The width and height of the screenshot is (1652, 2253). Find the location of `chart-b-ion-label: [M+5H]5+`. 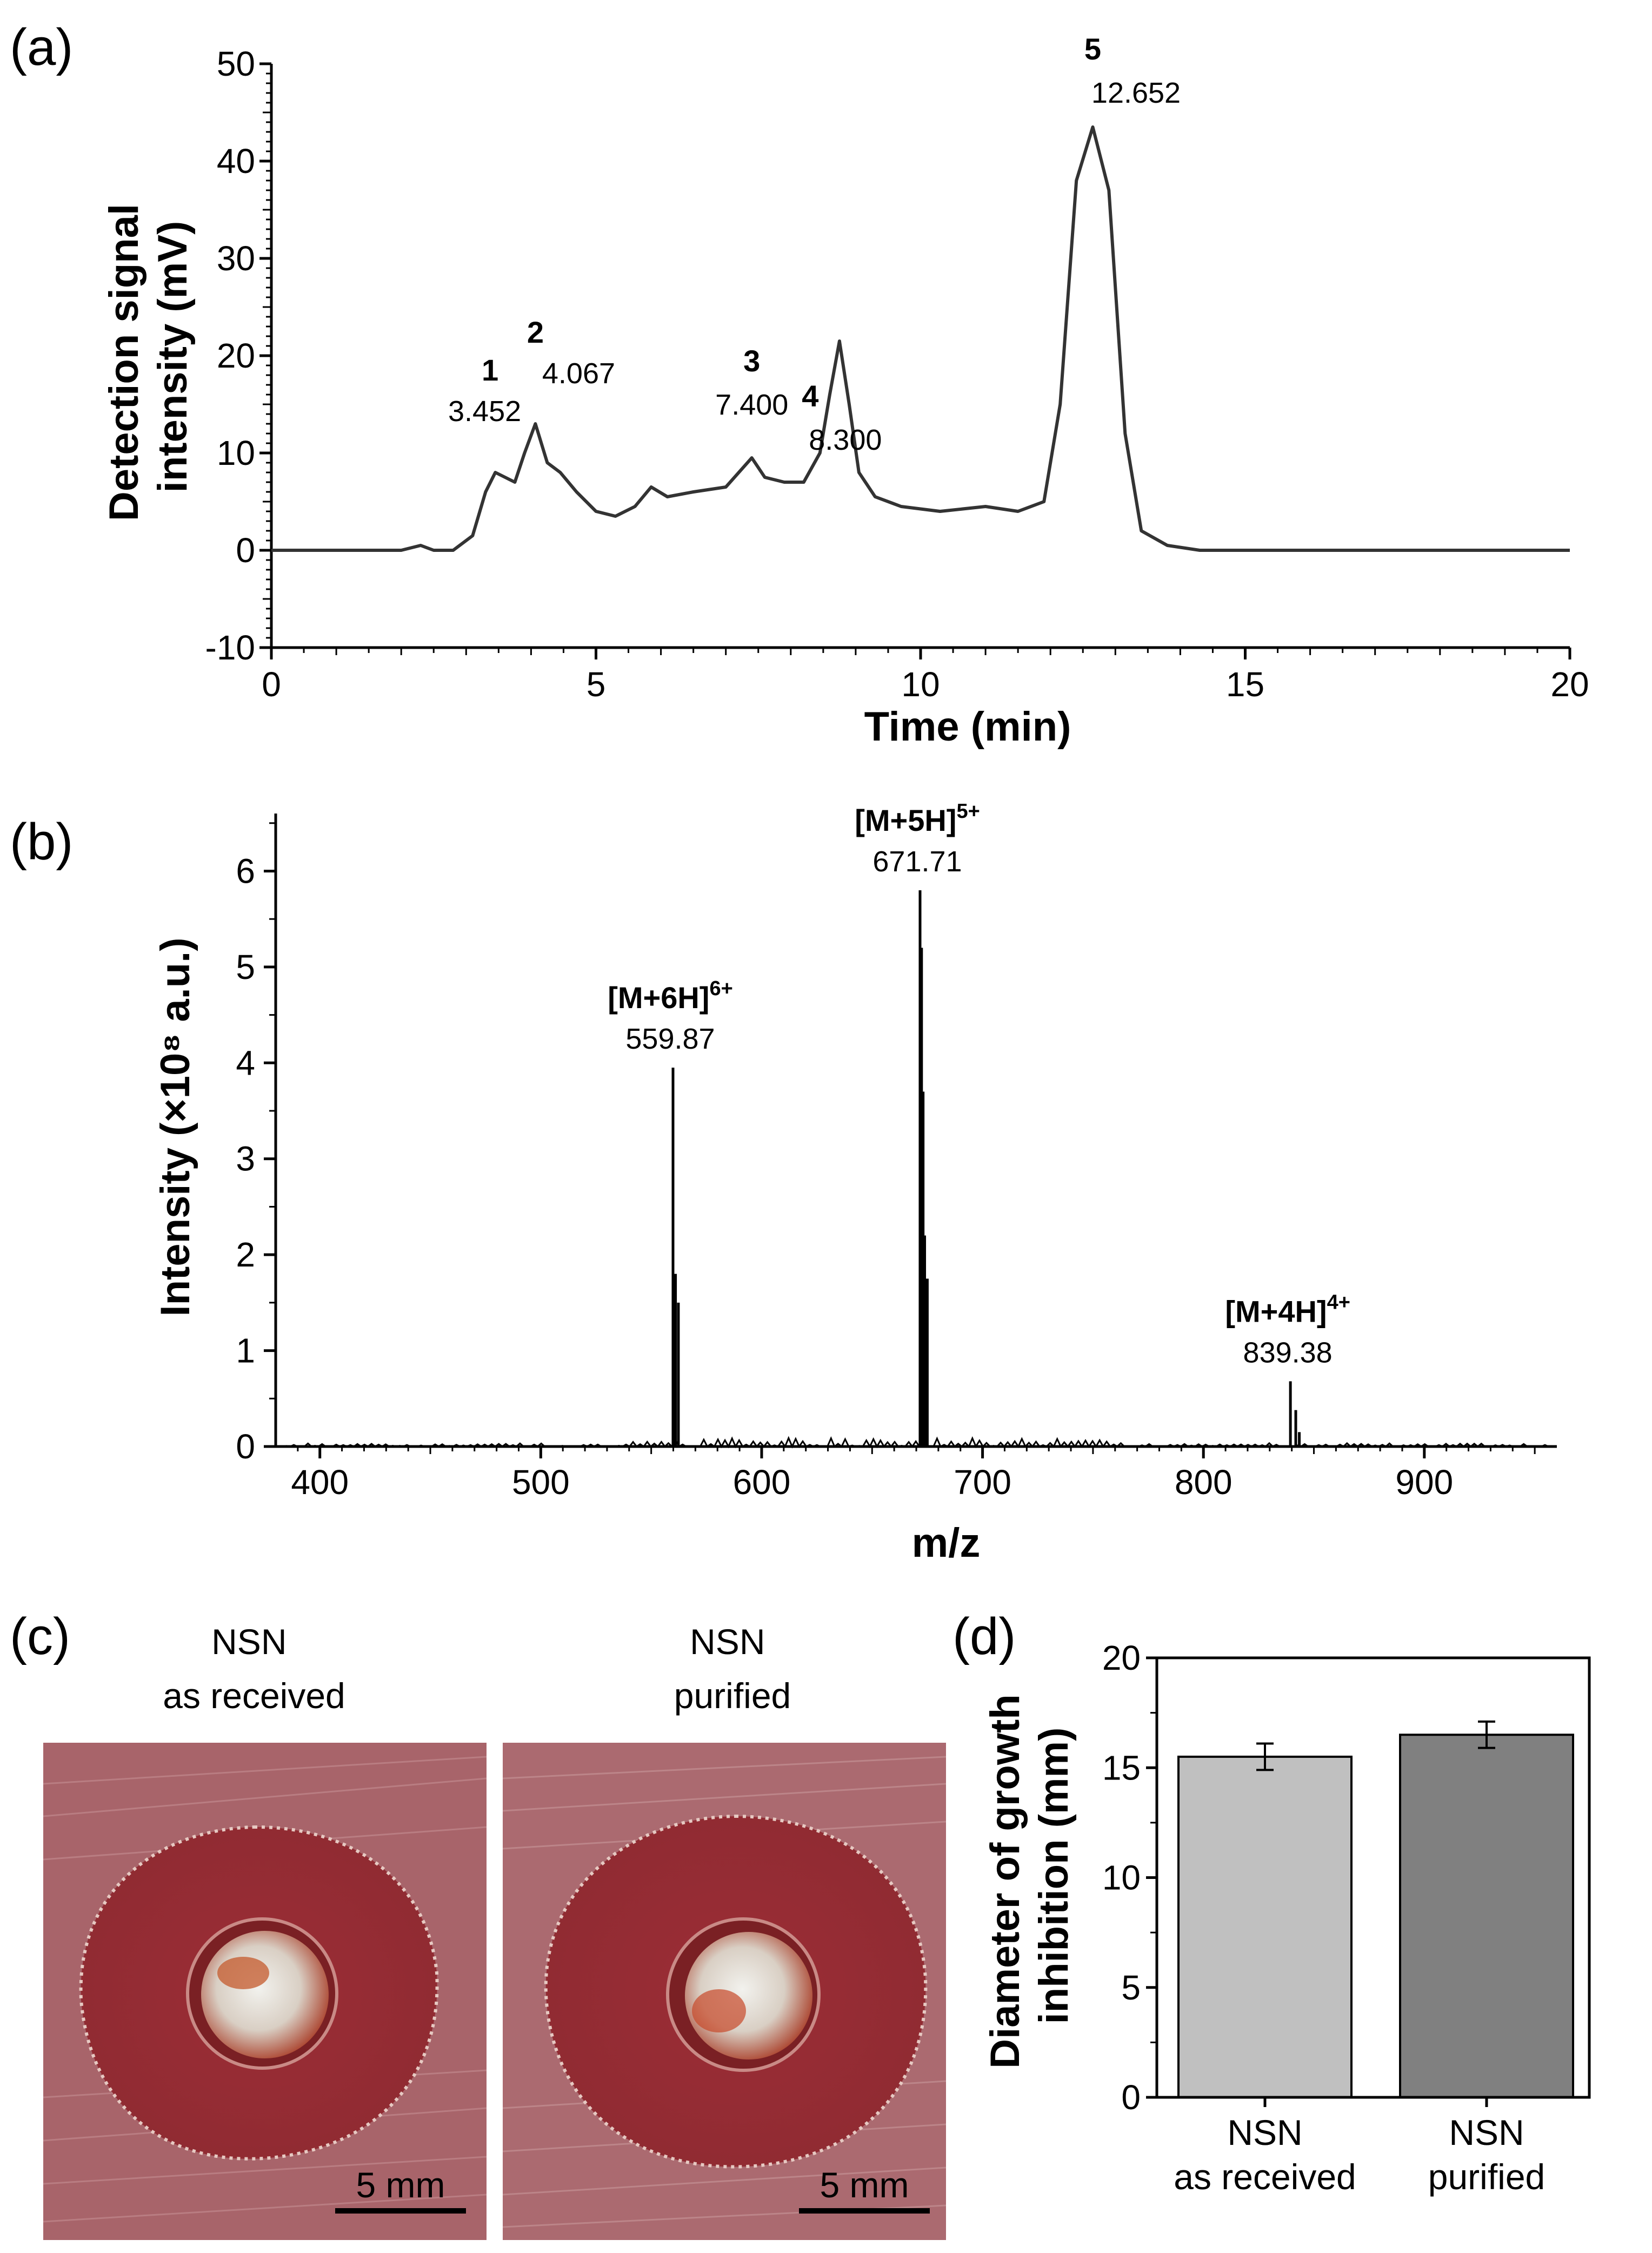

chart-b-ion-label: [M+5H]5+ is located at coordinates (917, 818).